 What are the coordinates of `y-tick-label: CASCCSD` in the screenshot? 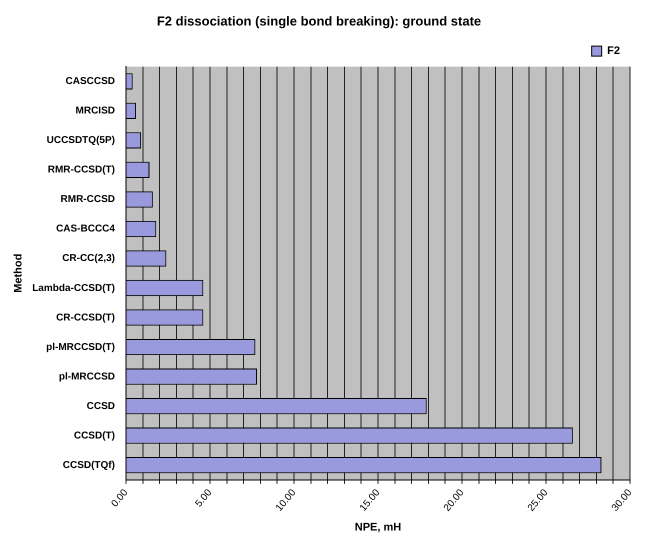 It's located at (90, 82).